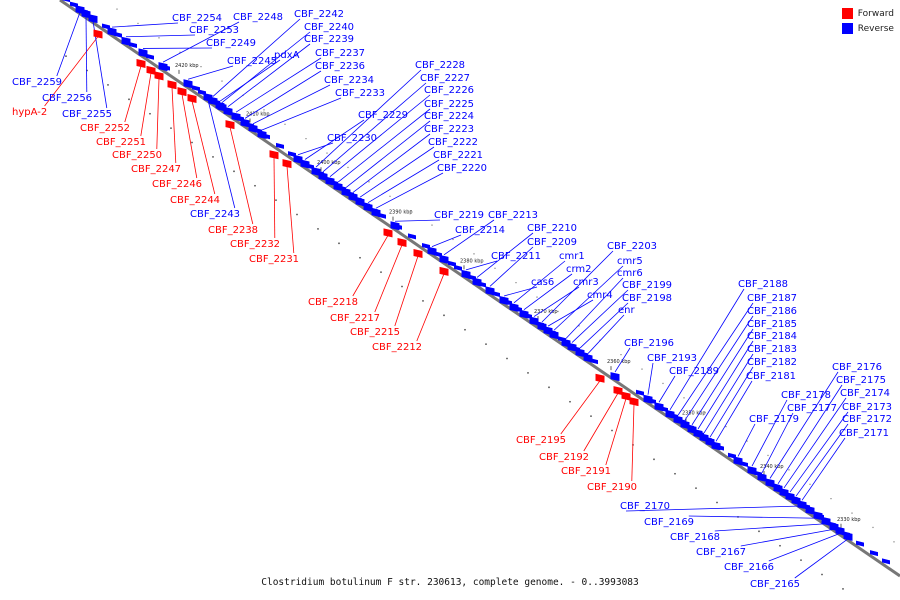 The width and height of the screenshot is (900, 600). What do you see at coordinates (349, 80) in the screenshot?
I see `gene-label: CBF_2234` at bounding box center [349, 80].